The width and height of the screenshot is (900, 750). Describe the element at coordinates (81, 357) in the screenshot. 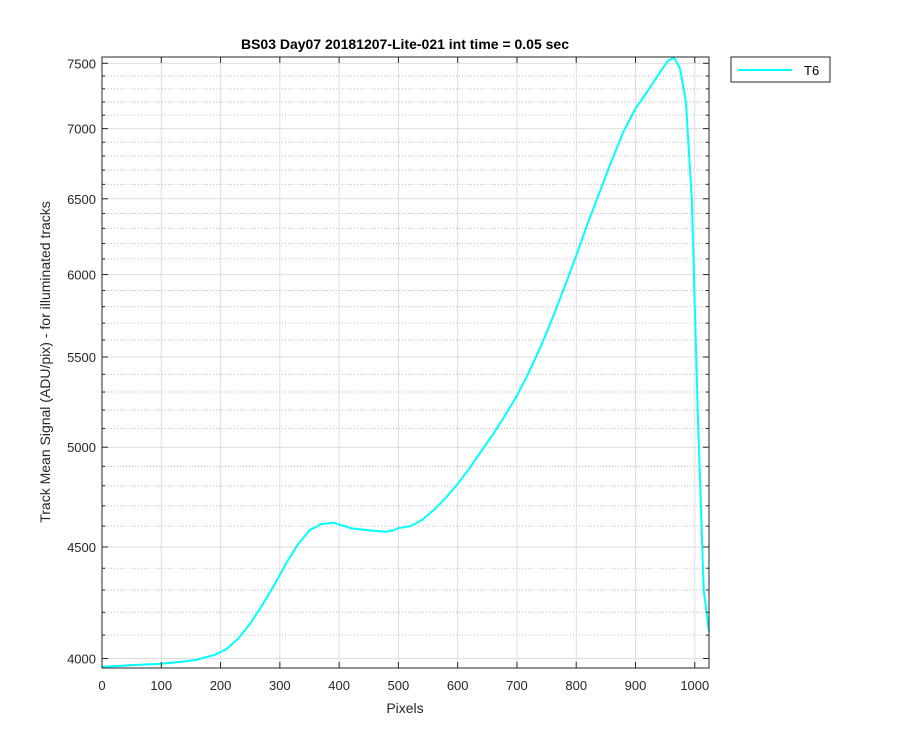

I see `y-tick-label: 5500` at that location.